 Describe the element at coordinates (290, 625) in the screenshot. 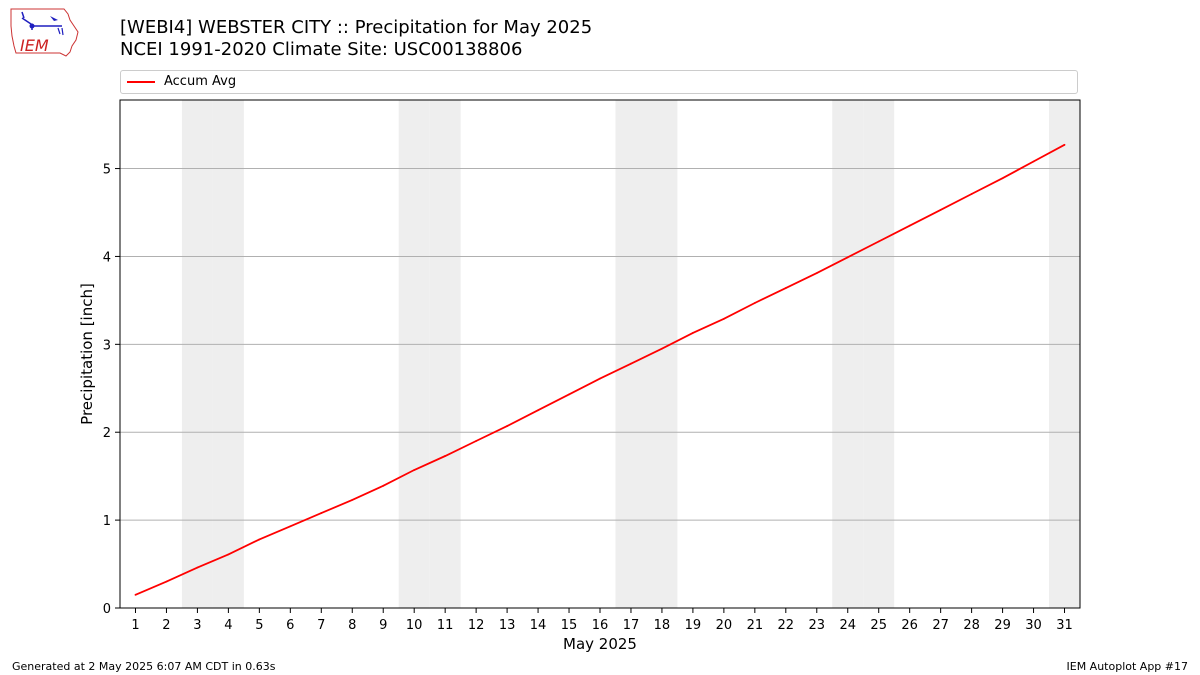

I see `x-tick-label: 6` at that location.